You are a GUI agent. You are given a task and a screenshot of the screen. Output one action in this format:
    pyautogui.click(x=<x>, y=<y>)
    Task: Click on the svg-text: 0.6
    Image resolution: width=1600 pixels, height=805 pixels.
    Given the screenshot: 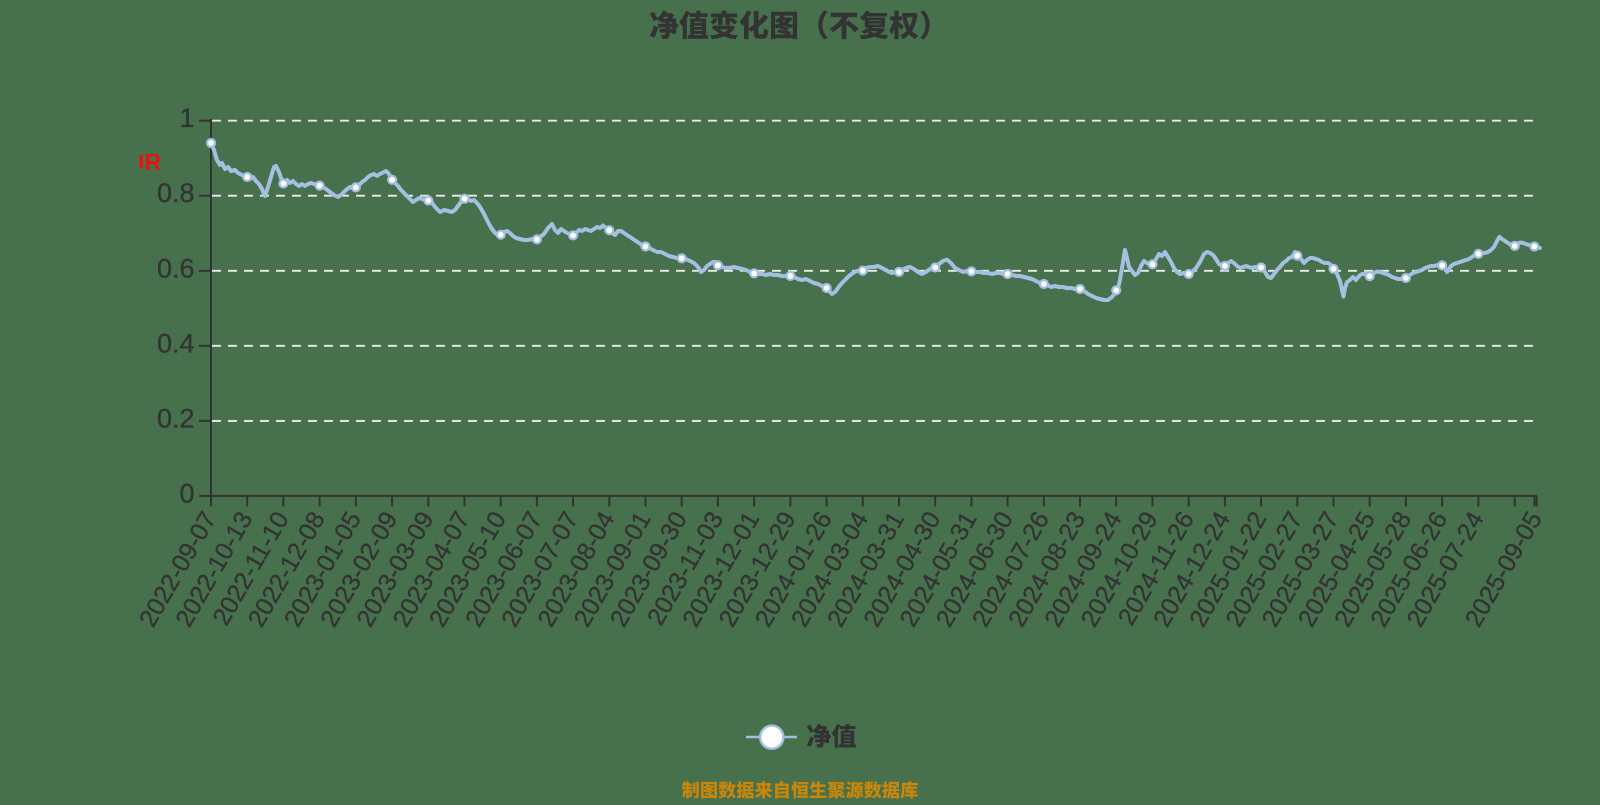 What is the action you would take?
    pyautogui.click(x=176, y=268)
    